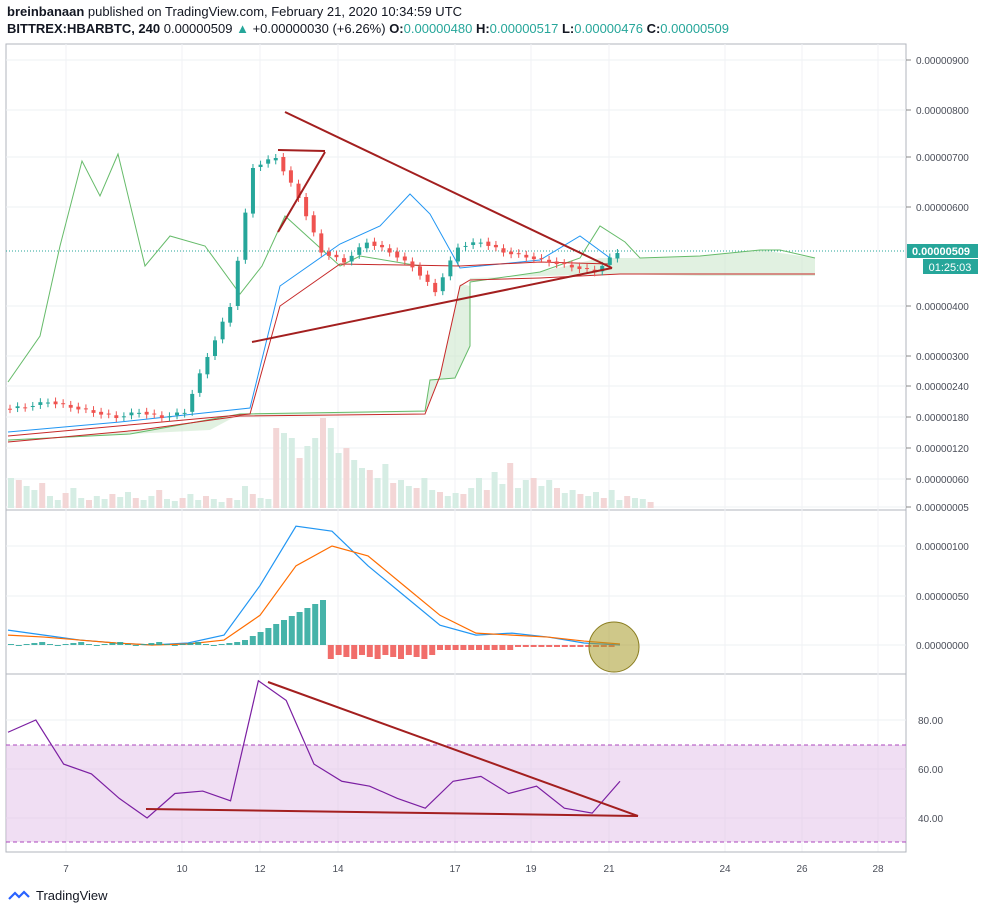  What do you see at coordinates (455, 869) in the screenshot?
I see `time-tick-label: 17` at bounding box center [455, 869].